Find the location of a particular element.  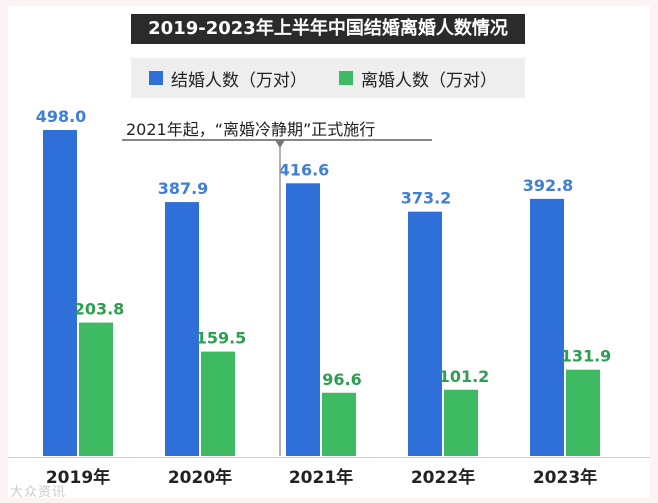

legend-swatch-marriage is located at coordinates (156, 78).